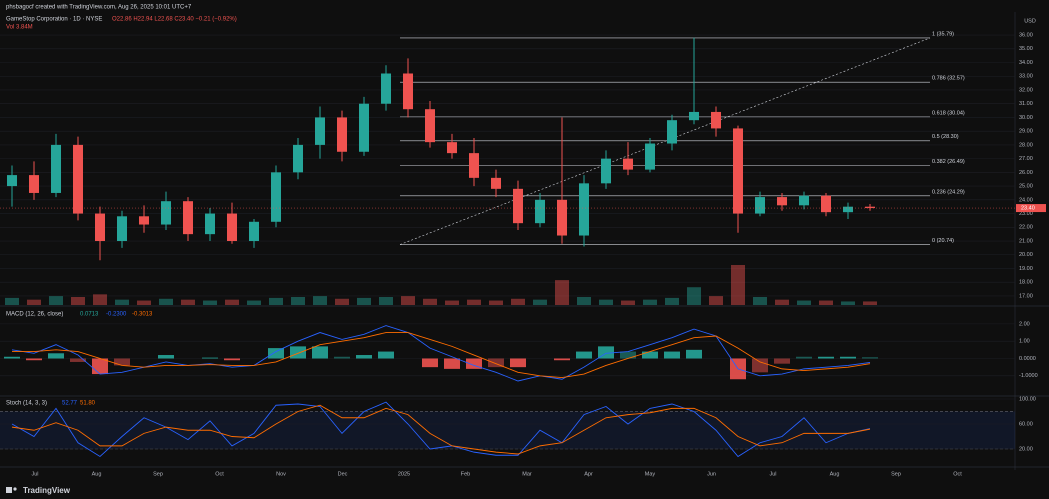 The width and height of the screenshot is (1049, 499). What do you see at coordinates (1026, 49) in the screenshot?
I see `y-tick-label: 35.00` at bounding box center [1026, 49].